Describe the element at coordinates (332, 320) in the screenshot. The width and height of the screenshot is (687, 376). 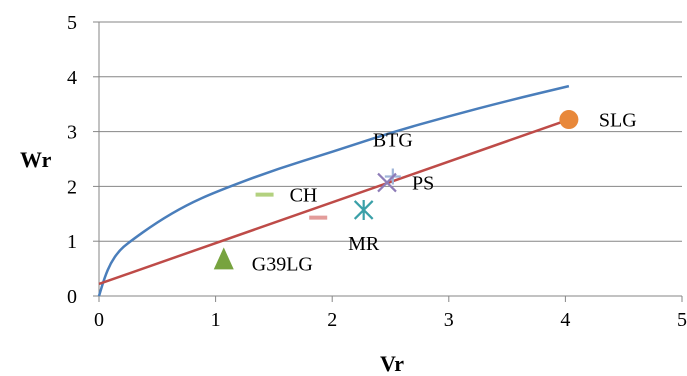
I see `x-tick-label-2: 2` at that location.